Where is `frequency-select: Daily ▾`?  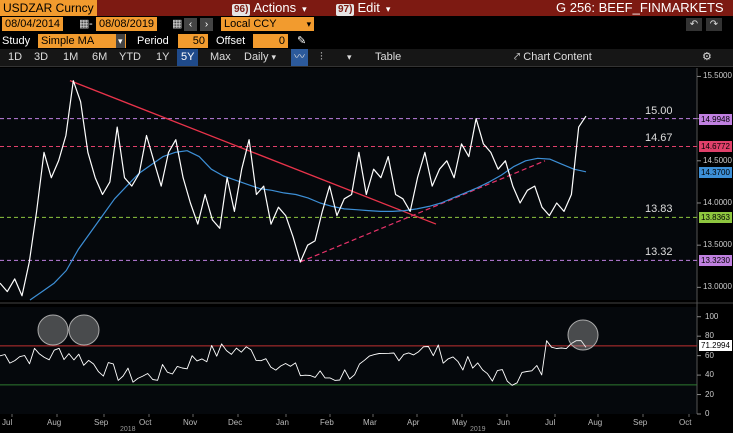 frequency-select: Daily ▾ is located at coordinates (260, 57).